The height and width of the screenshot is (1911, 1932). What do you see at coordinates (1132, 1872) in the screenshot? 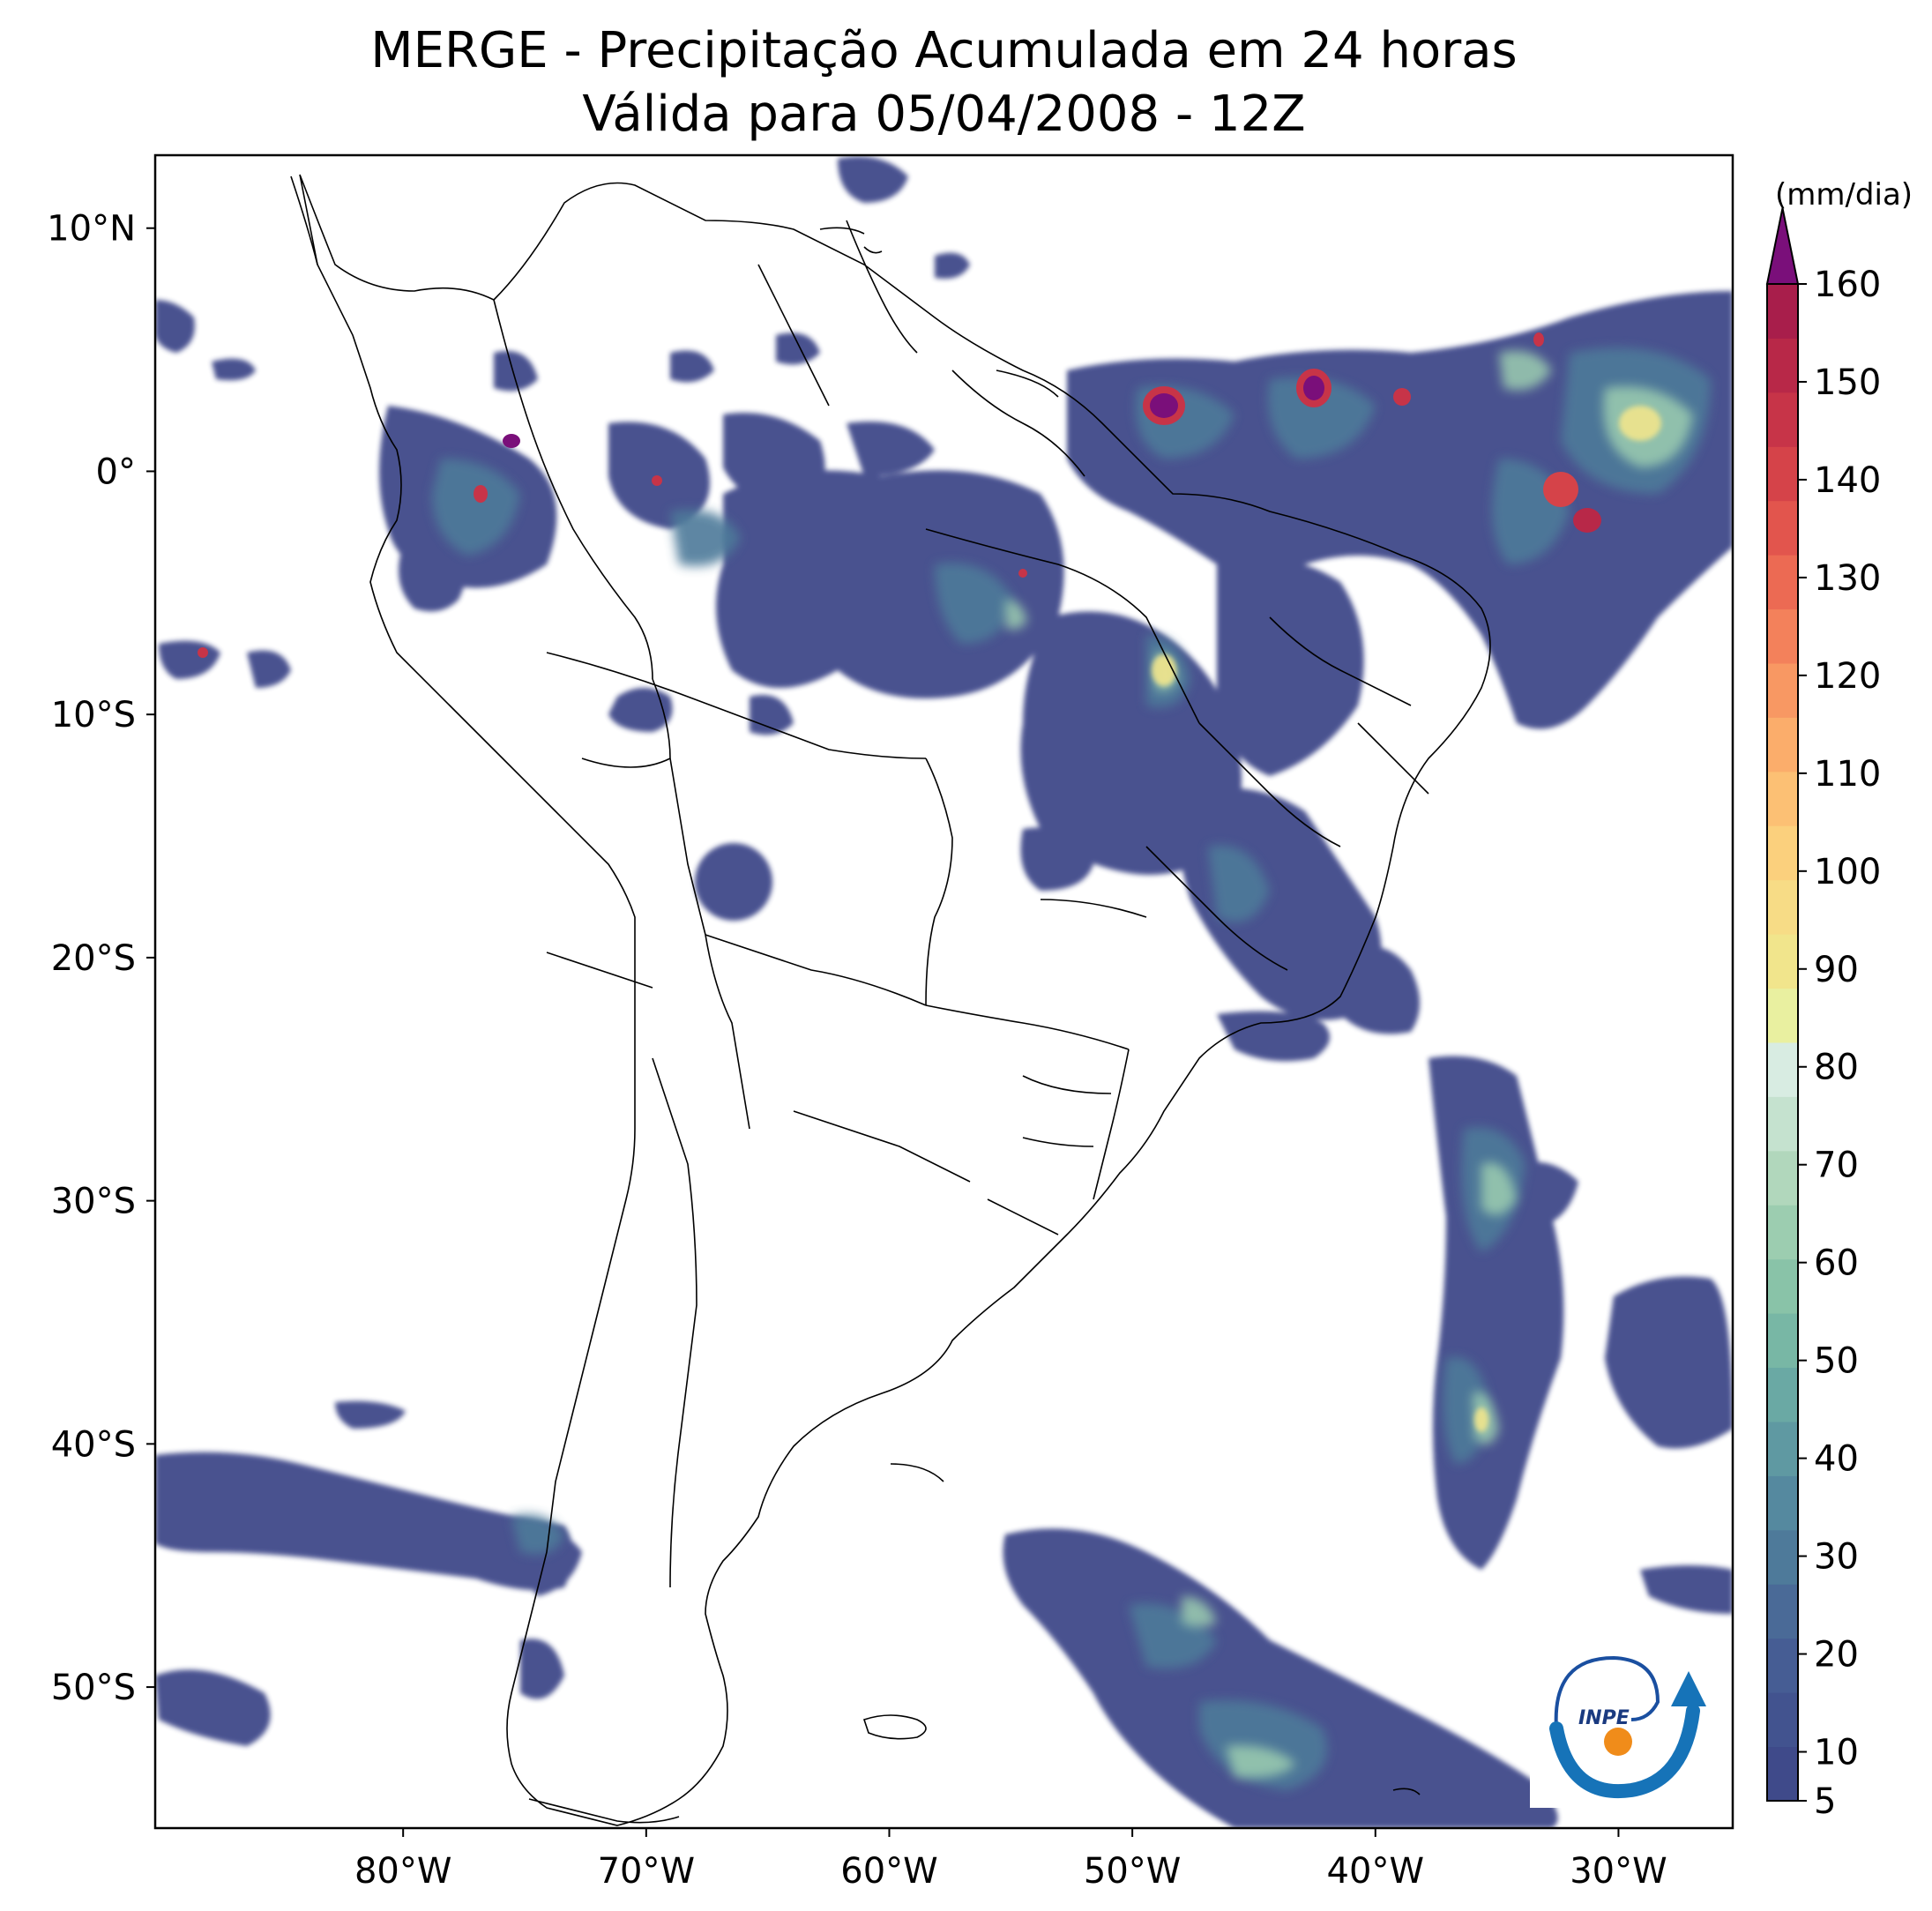
I see `lon-tick-label: 50°W` at bounding box center [1132, 1872].